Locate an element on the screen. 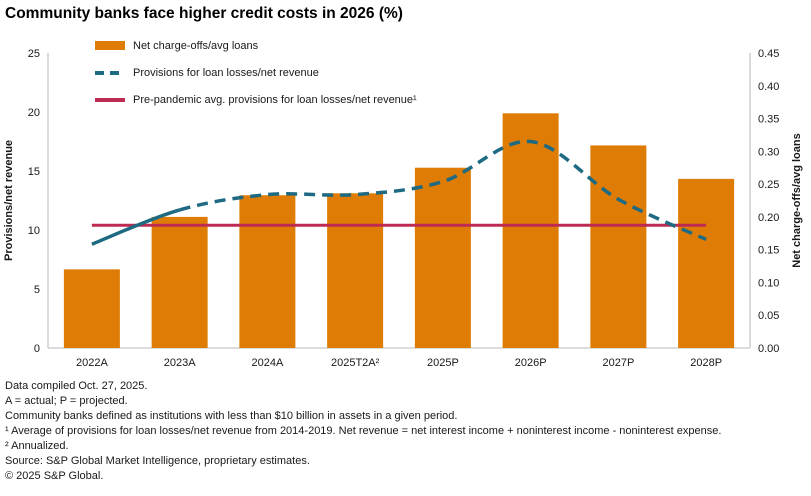 The height and width of the screenshot is (496, 811). bar-2023A is located at coordinates (179, 282).